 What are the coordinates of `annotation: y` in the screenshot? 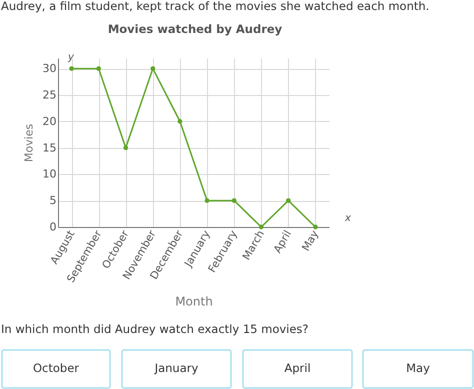 It's located at (71, 57).